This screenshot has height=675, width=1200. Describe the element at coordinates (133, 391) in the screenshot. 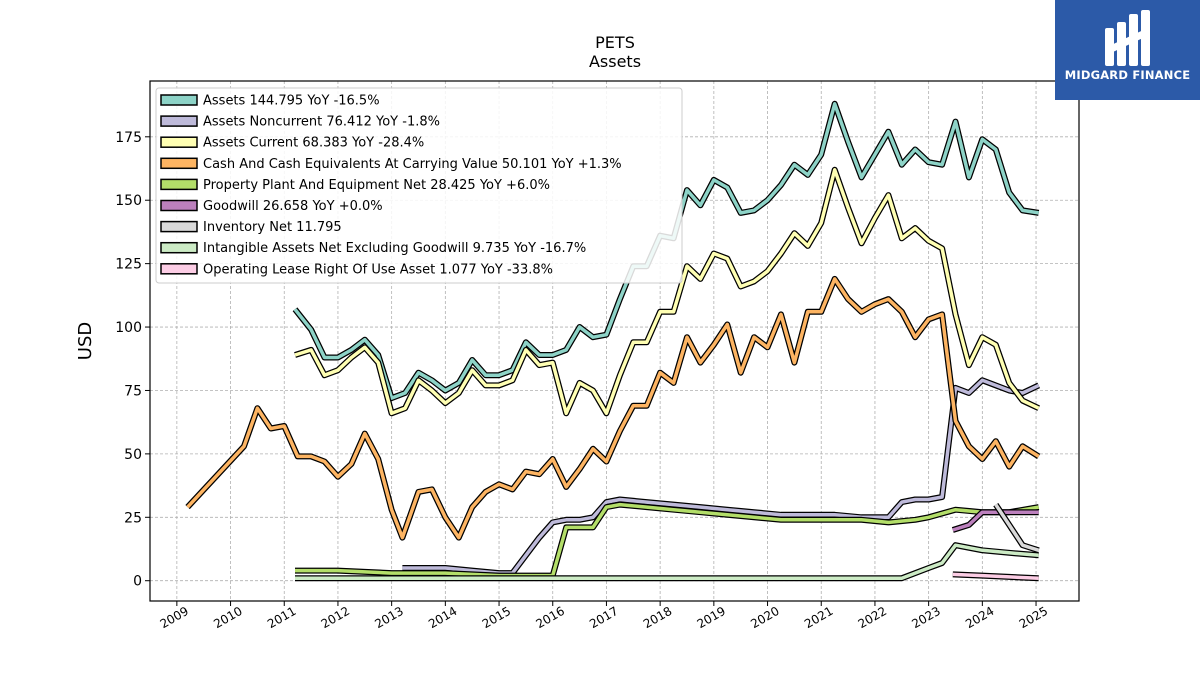

I see `y-tick-label: 75` at that location.